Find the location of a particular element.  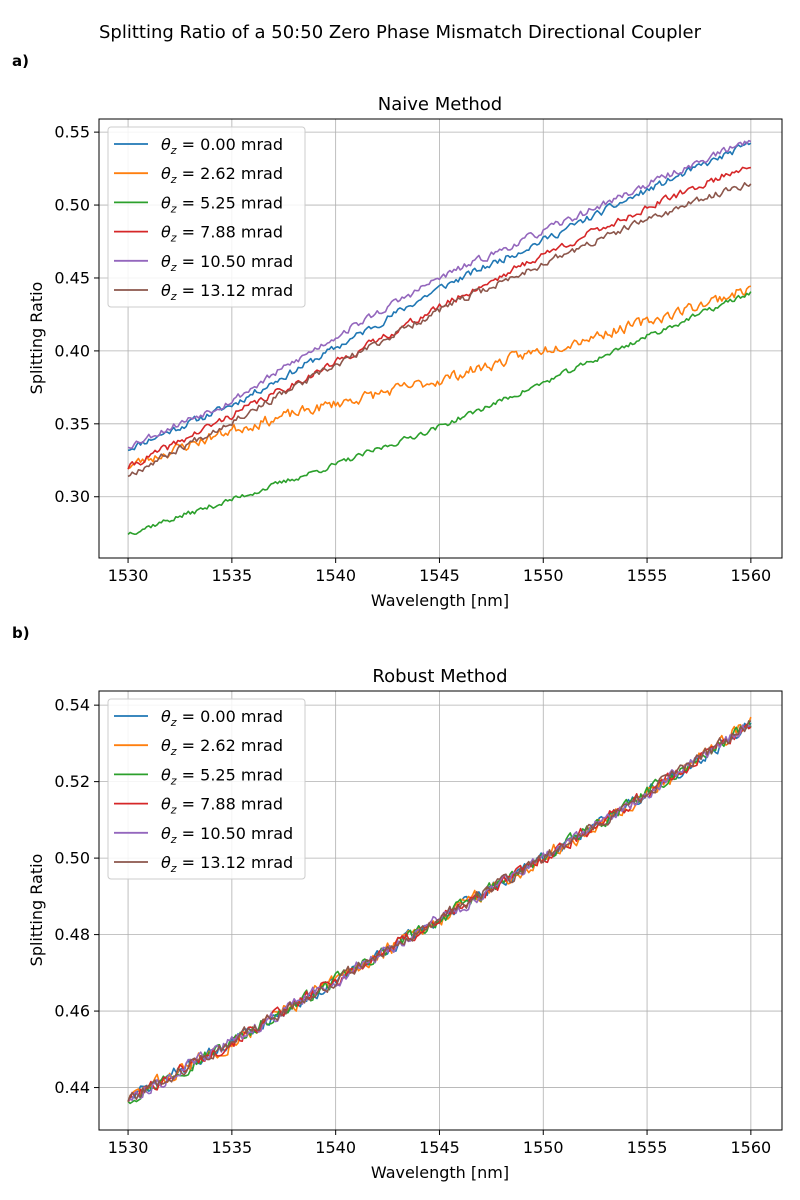

x-axis-label-naive: Wavelength [nm] is located at coordinates (440, 600).